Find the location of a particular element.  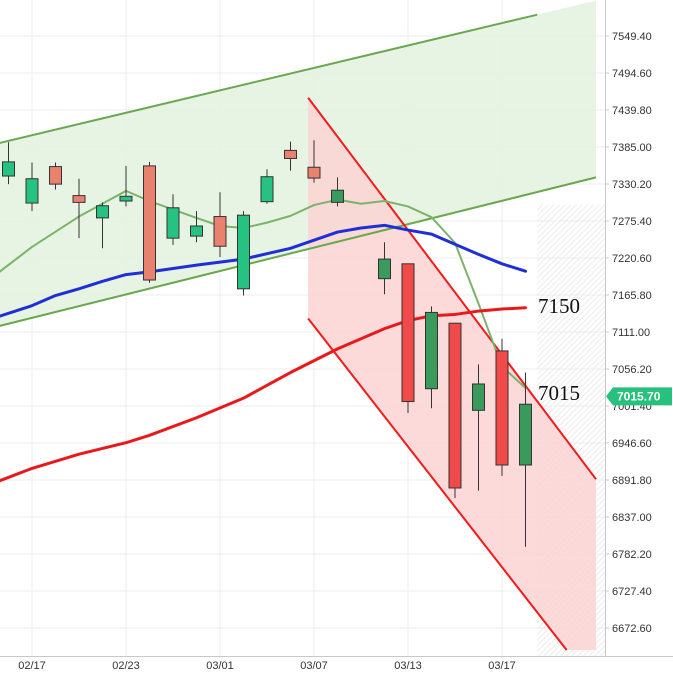

y-tick-label: 7494.60 is located at coordinates (632, 74).